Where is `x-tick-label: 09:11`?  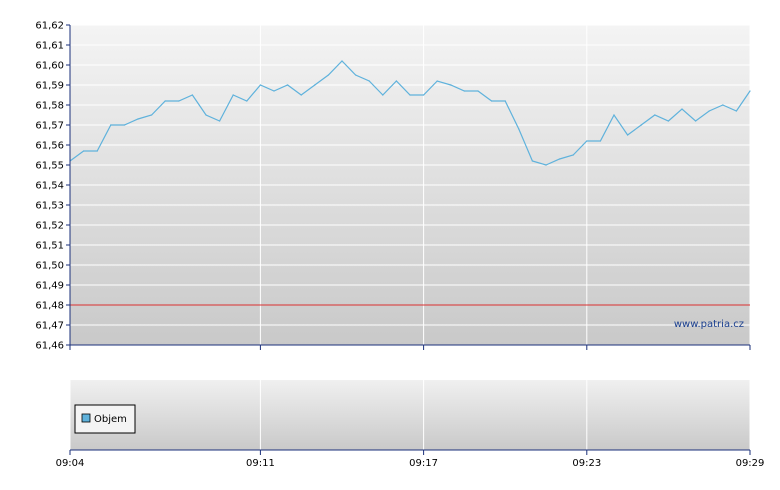
x-tick-label: 09:11 is located at coordinates (260, 463).